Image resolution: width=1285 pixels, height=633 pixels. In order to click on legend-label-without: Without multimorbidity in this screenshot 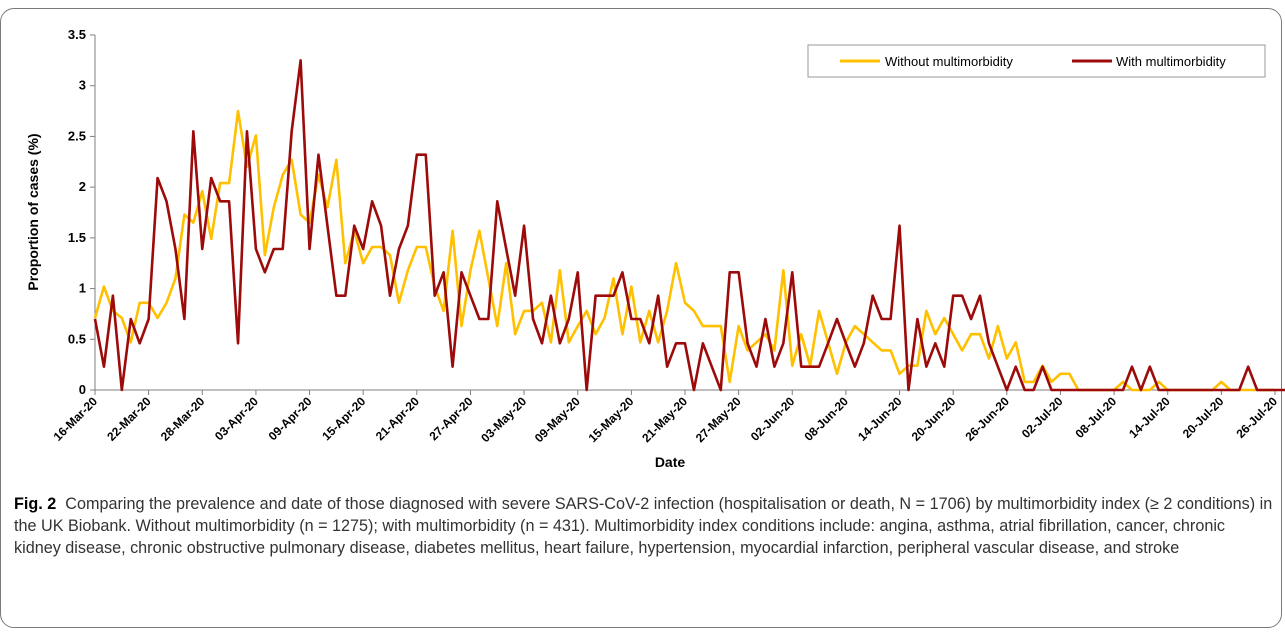, I will do `click(949, 61)`.